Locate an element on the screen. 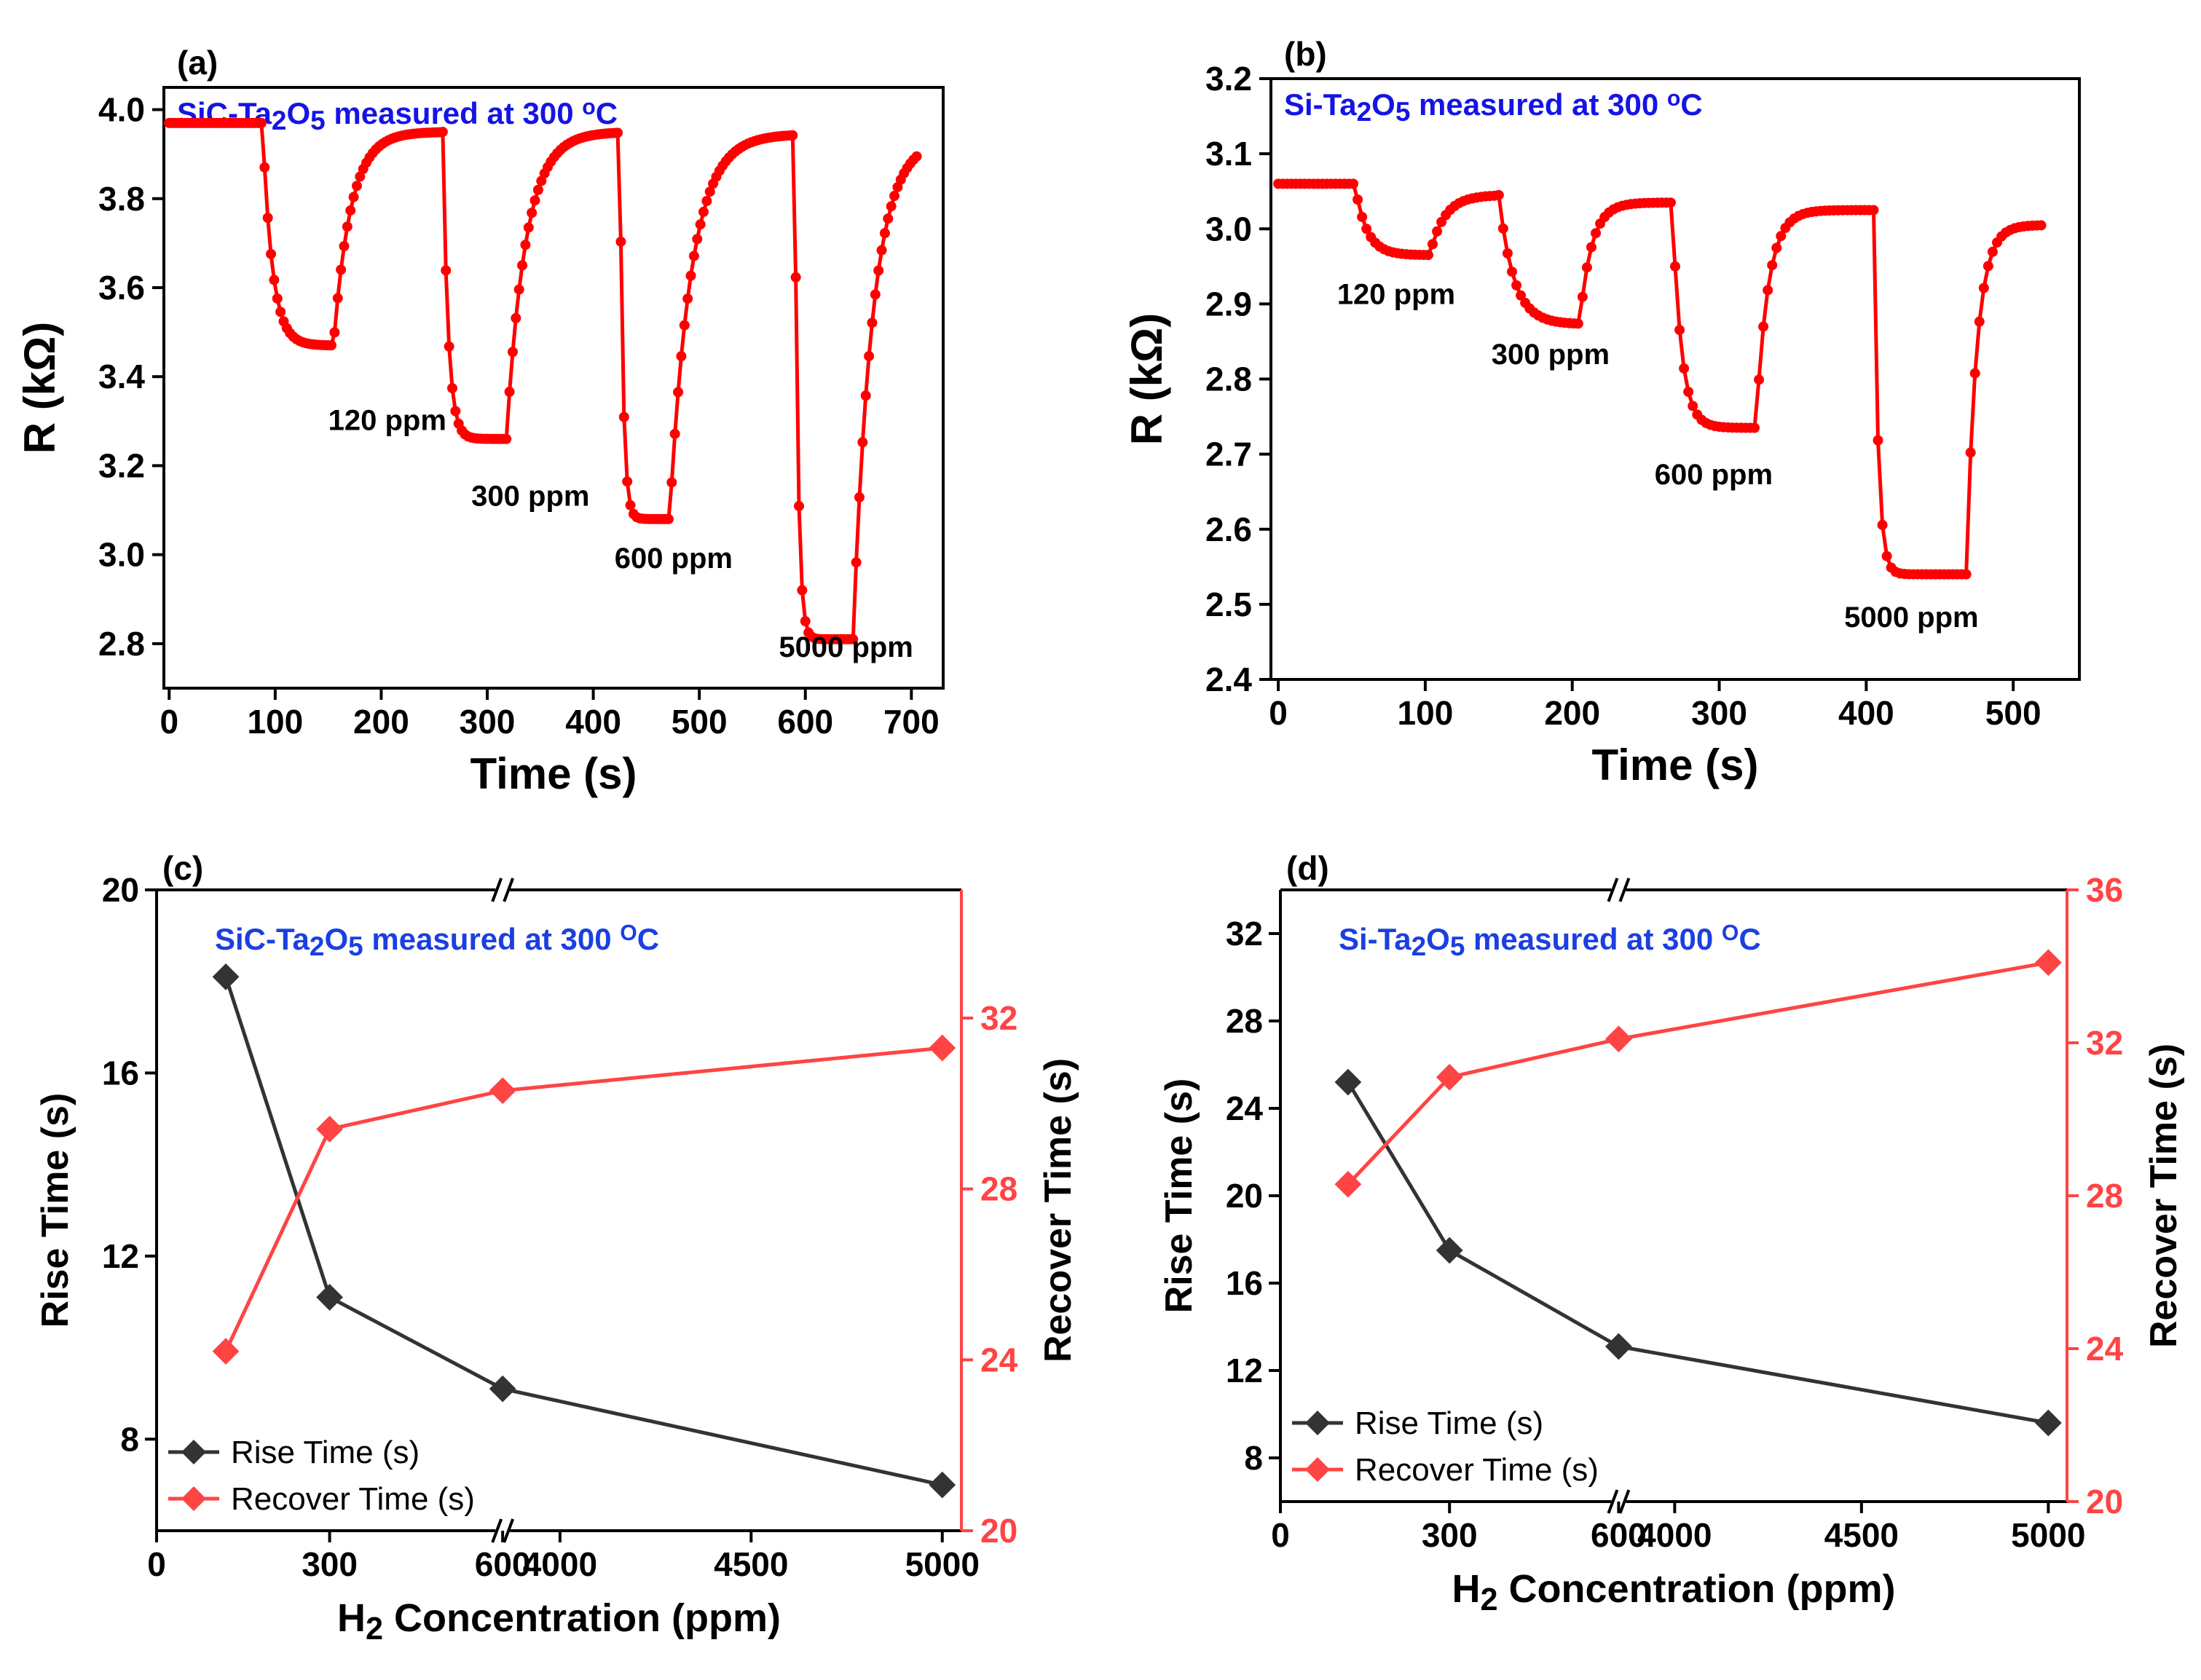 The height and width of the screenshot is (1680, 2201). chart-title-part: o is located at coordinates (1673, 99).